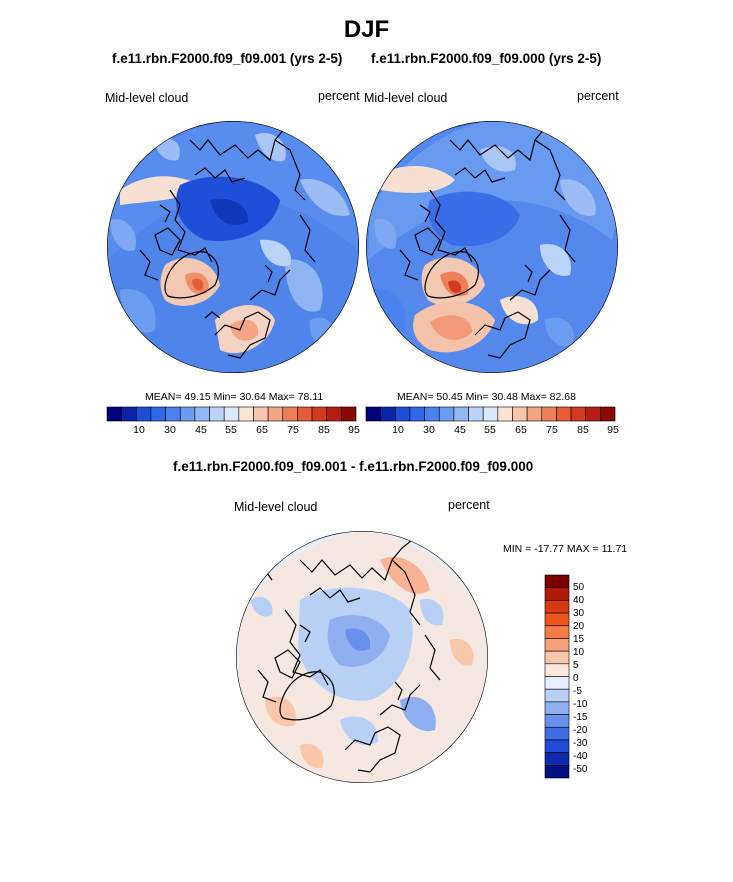  I want to click on cb3-tick-label: 15, so click(579, 639).